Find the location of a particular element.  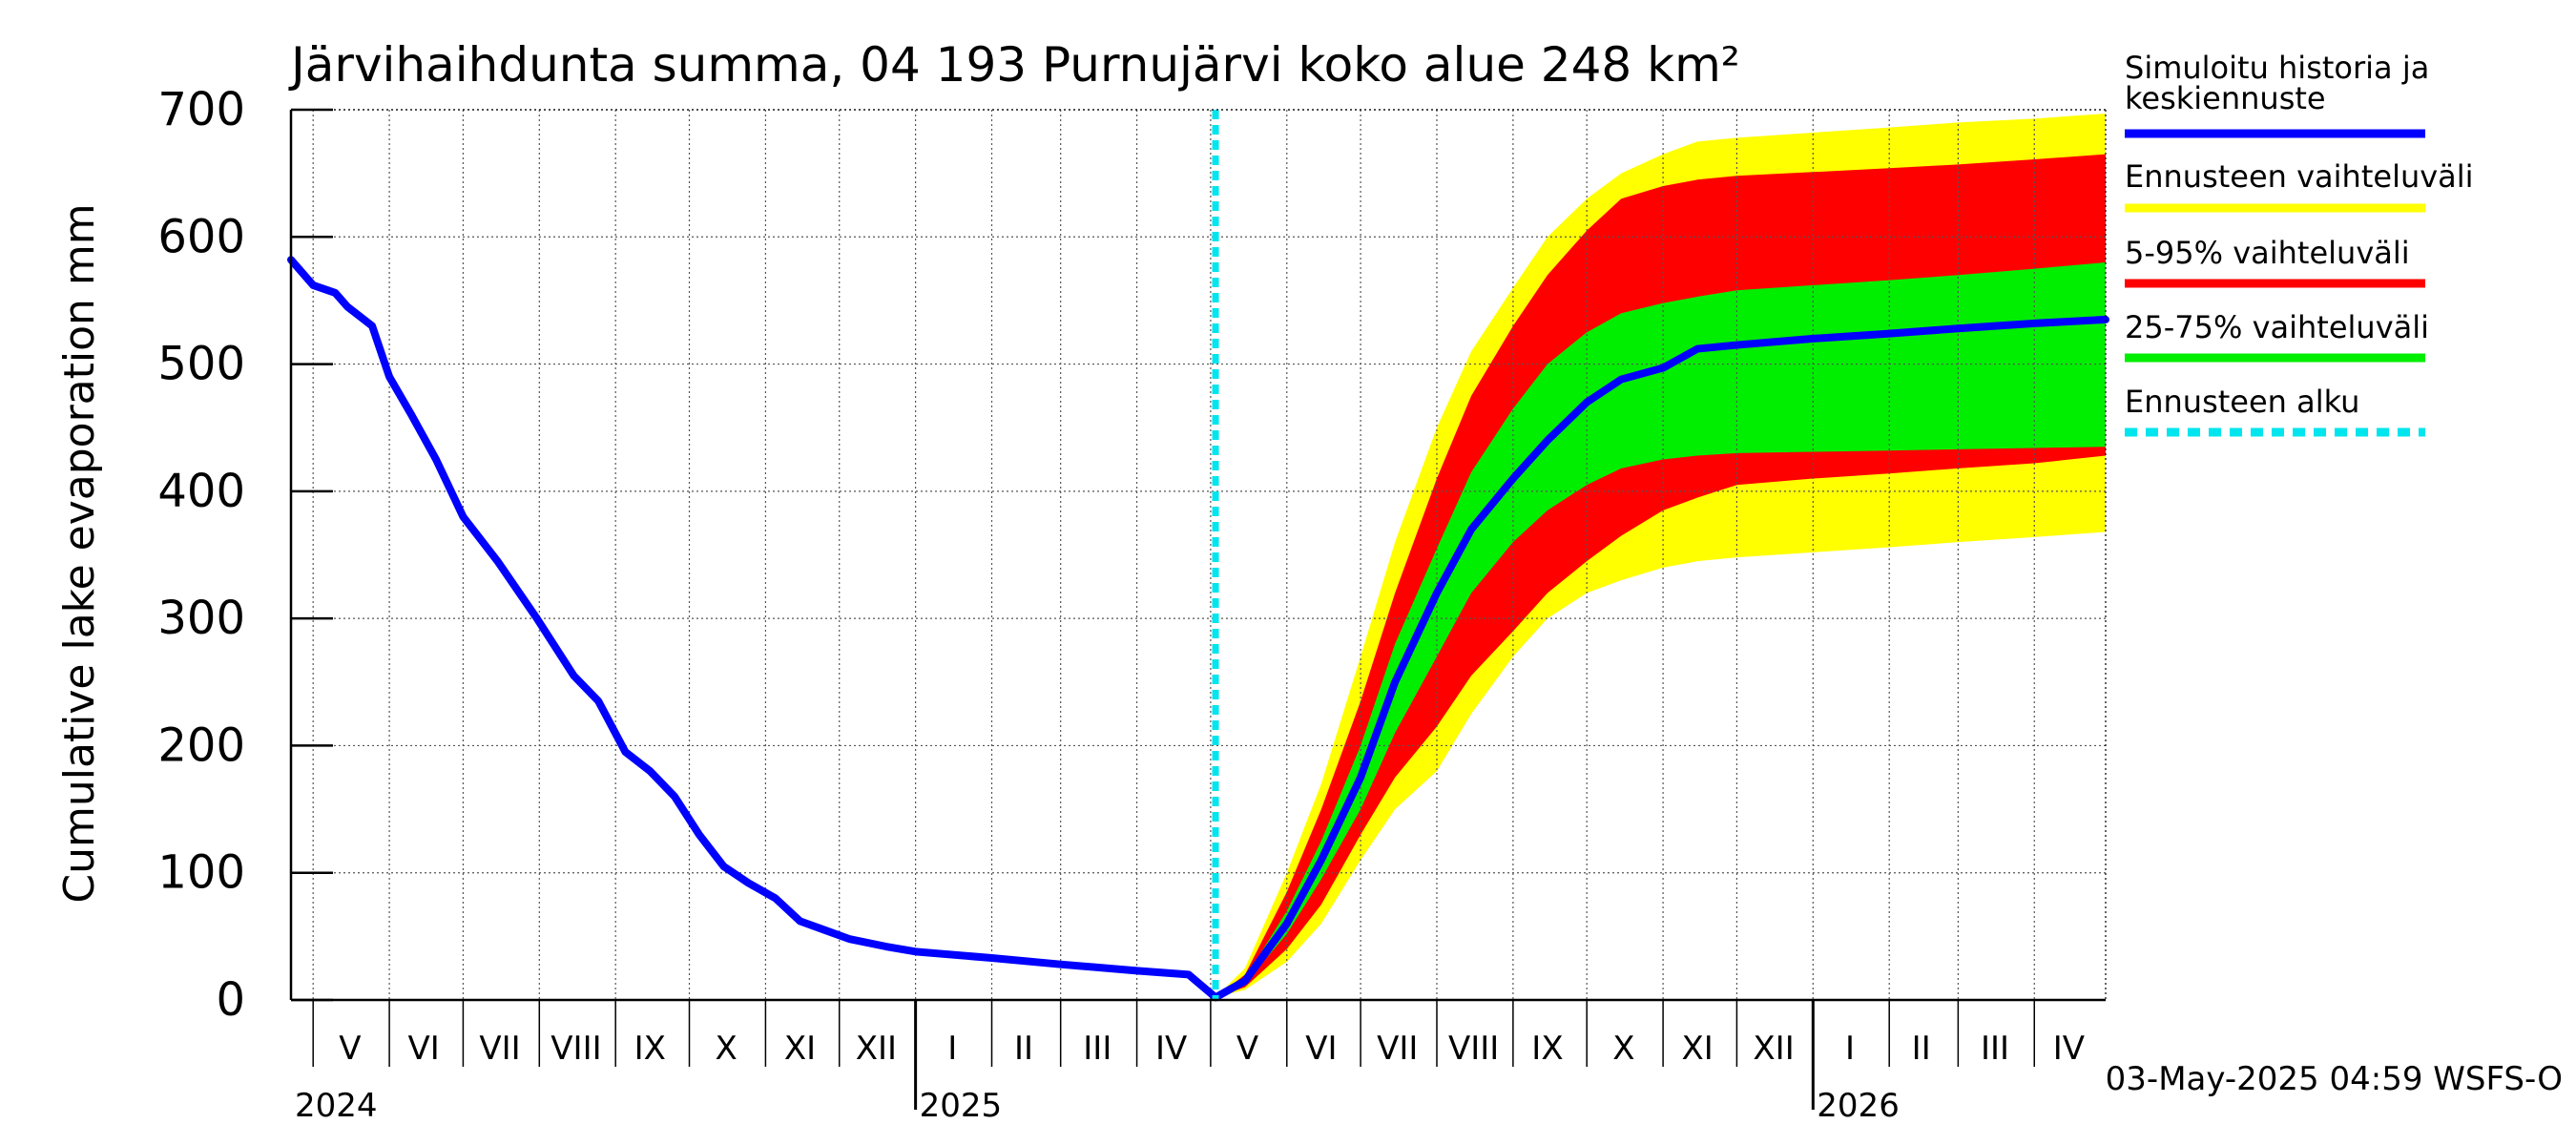

y-tick-label: 0 is located at coordinates (230, 1000).